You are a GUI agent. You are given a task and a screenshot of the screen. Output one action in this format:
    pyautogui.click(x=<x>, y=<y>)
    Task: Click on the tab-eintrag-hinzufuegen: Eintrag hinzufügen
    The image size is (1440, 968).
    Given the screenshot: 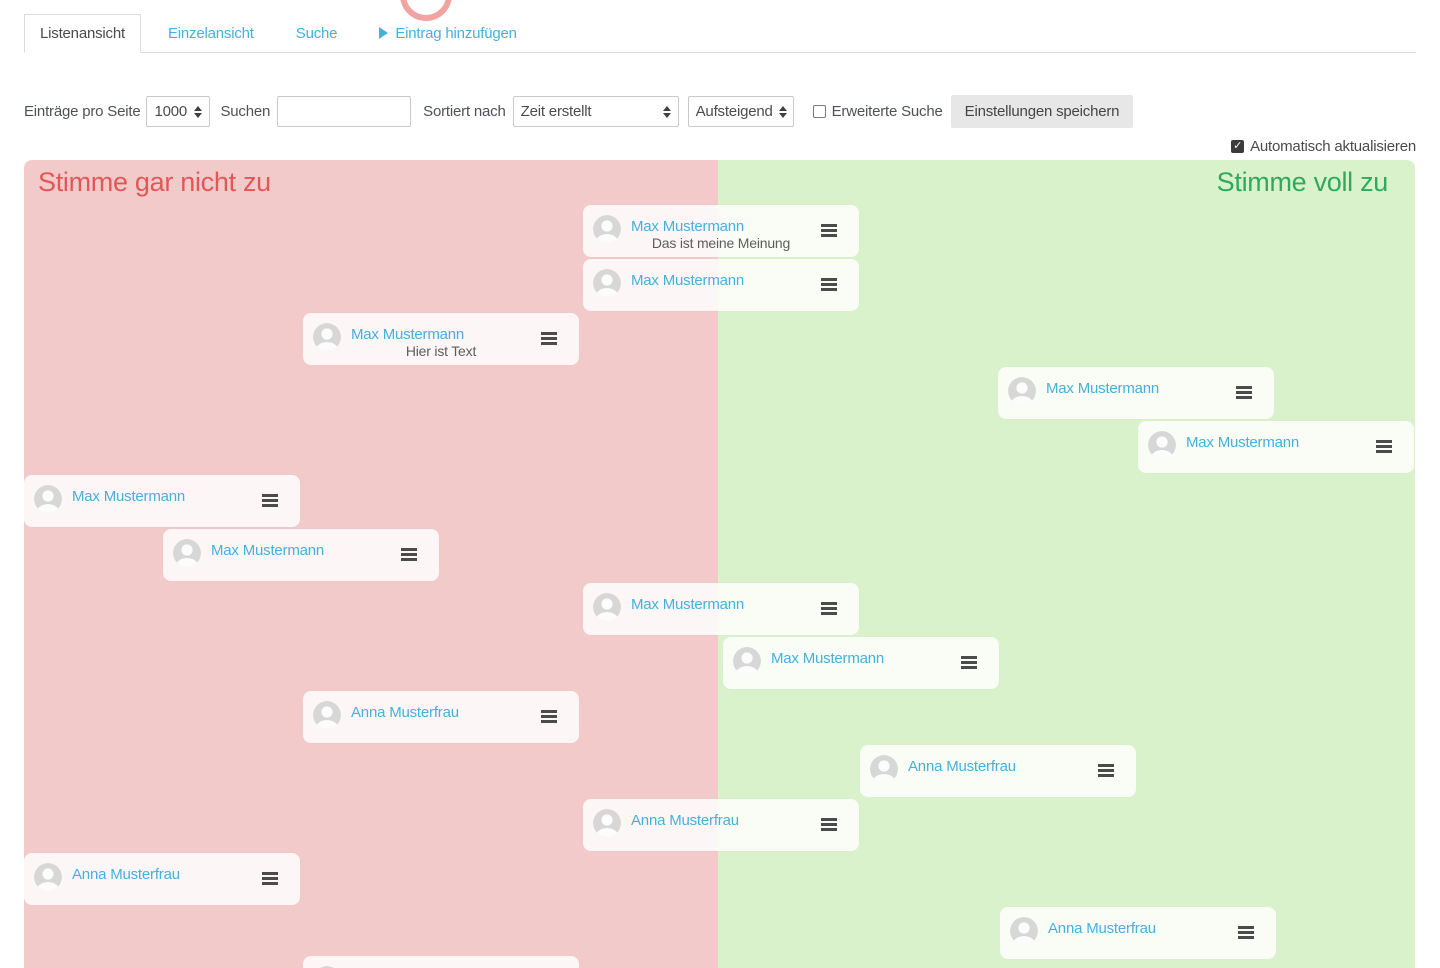 What is the action you would take?
    pyautogui.click(x=448, y=33)
    